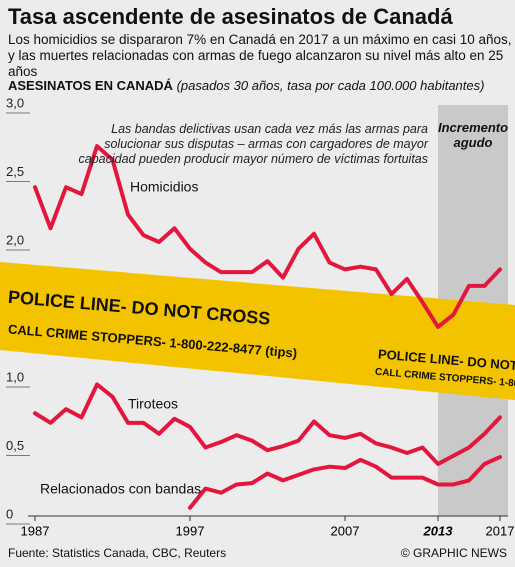  What do you see at coordinates (15, 239) in the screenshot?
I see `y-tick-label: 2,0` at bounding box center [15, 239].